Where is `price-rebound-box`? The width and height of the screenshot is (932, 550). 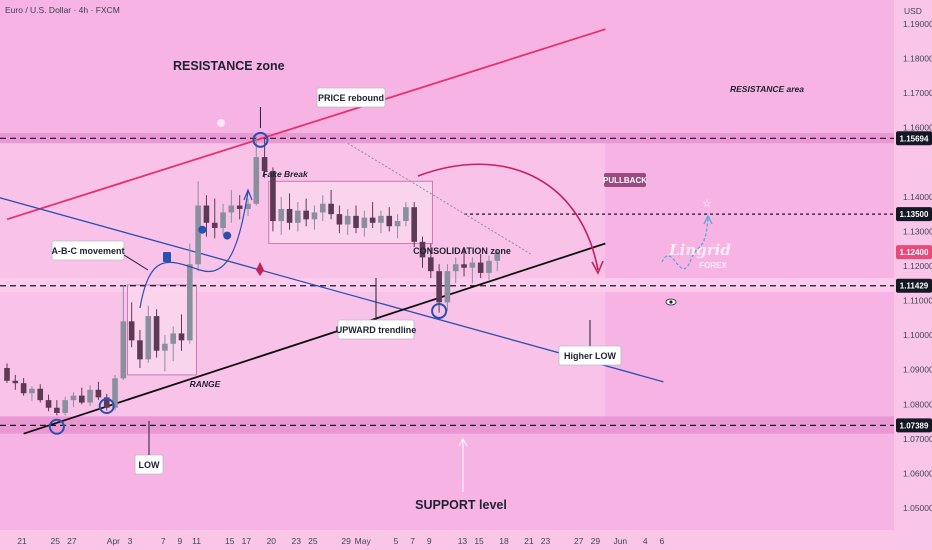
price-rebound-box is located at coordinates (351, 97).